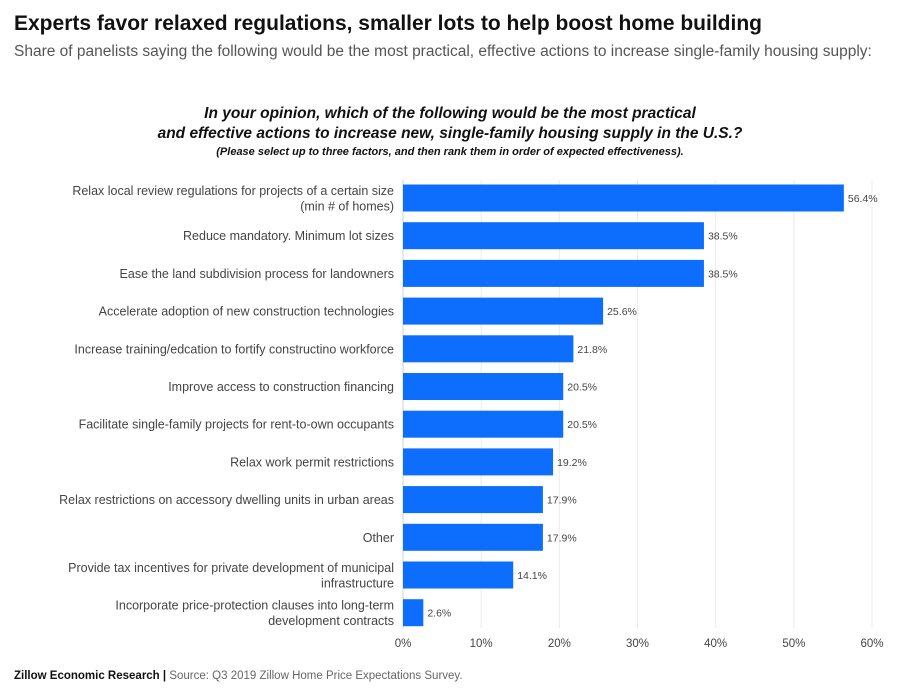 The image size is (900, 700). Describe the element at coordinates (863, 199) in the screenshot. I see `data-label: 56.4%` at that location.